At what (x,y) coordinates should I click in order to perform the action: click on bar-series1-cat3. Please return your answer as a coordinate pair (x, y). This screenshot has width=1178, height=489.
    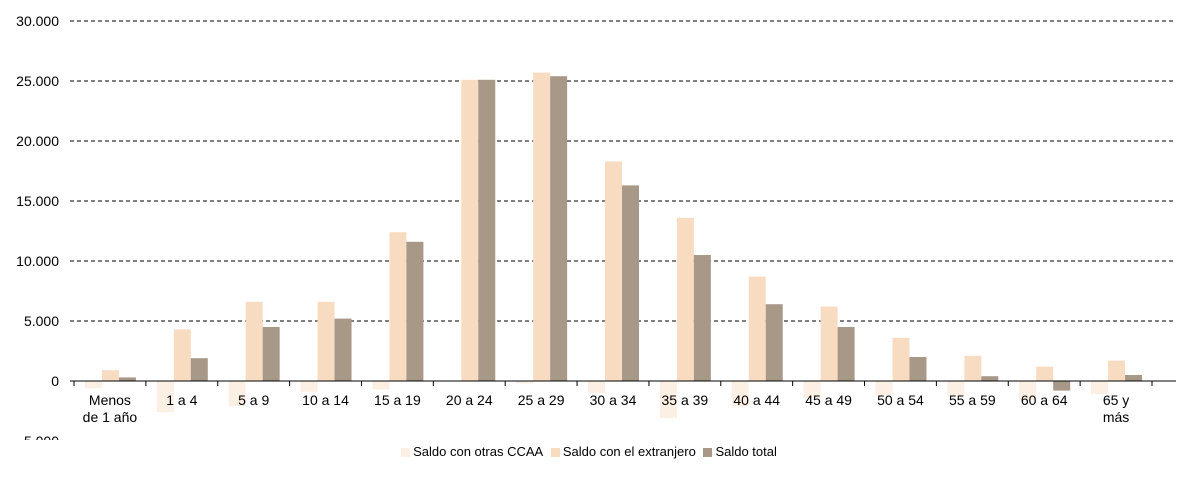
    Looking at the image, I should click on (326, 341).